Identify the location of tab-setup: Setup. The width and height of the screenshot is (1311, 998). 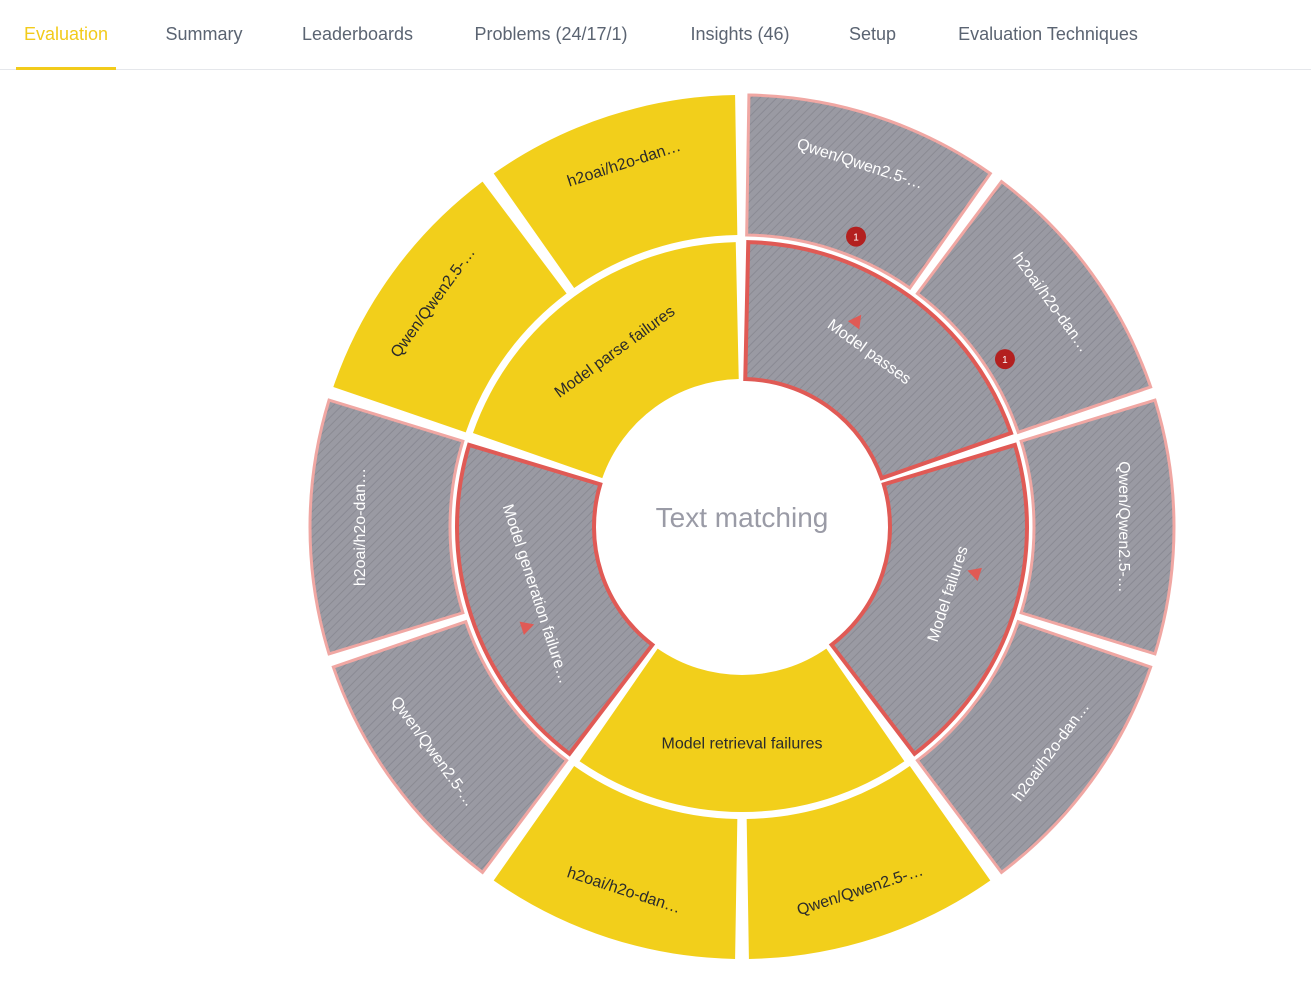
(872, 34).